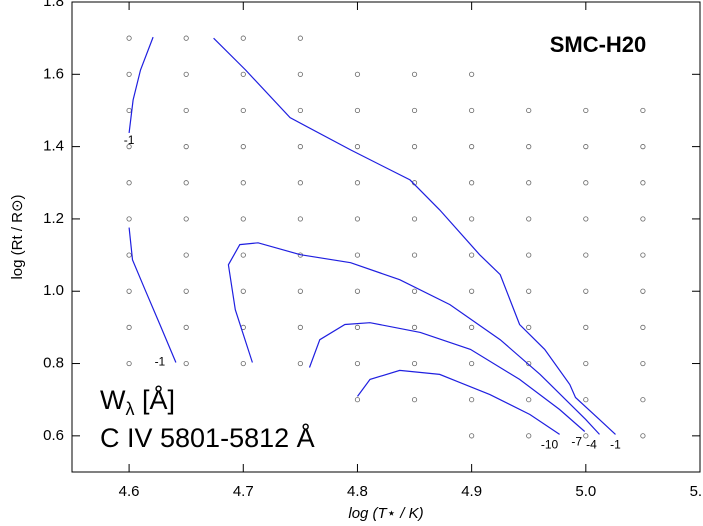 The width and height of the screenshot is (703, 526). What do you see at coordinates (696, 491) in the screenshot?
I see `x-tick-label: 5.1` at bounding box center [696, 491].